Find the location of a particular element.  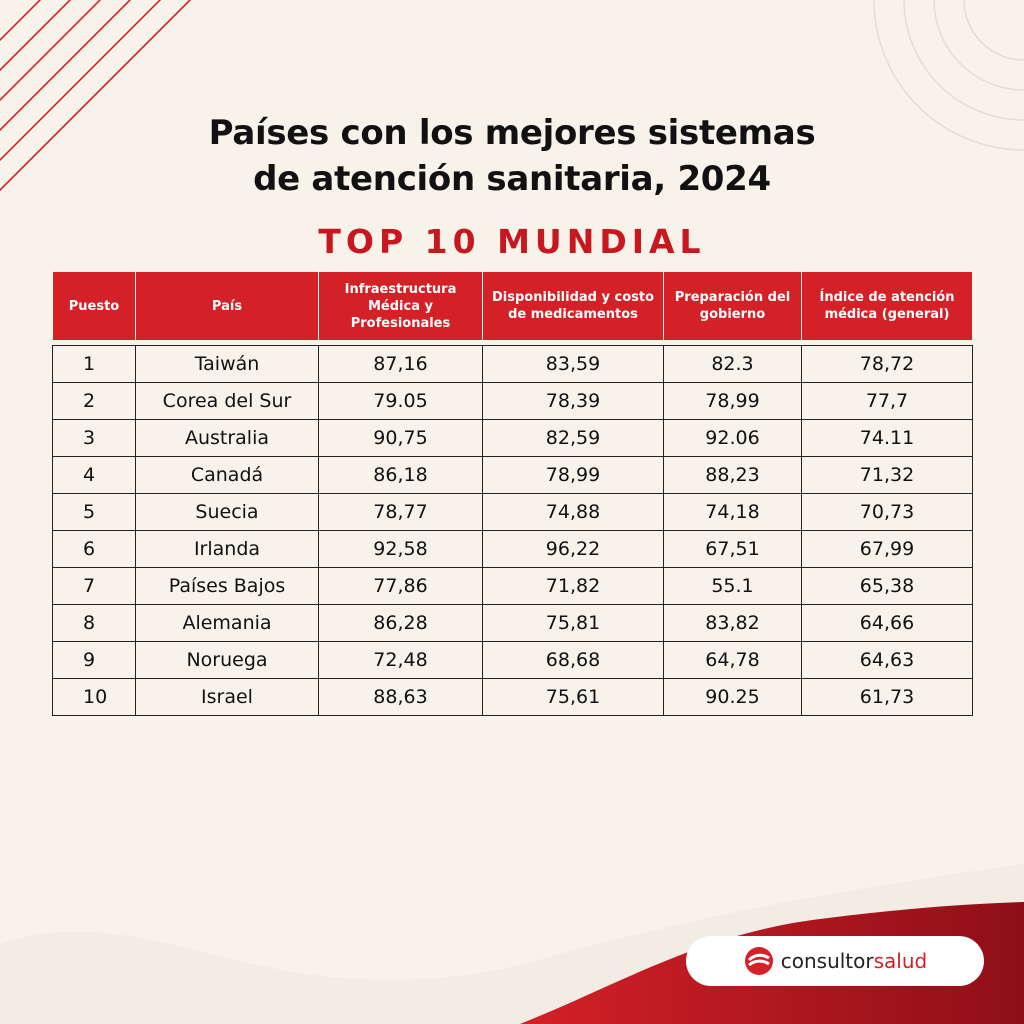

table-row: 7 Países Bajos 77,86 71,82 55.1 65,38 is located at coordinates (512, 586).